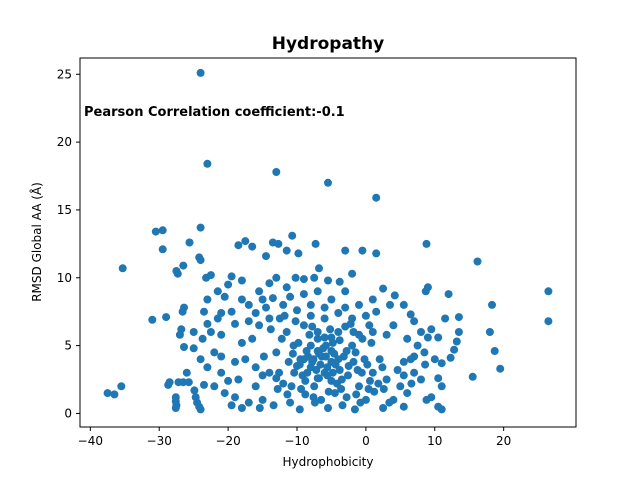 The width and height of the screenshot is (640, 480). I want to click on y-tick-label: 25, so click(64, 74).